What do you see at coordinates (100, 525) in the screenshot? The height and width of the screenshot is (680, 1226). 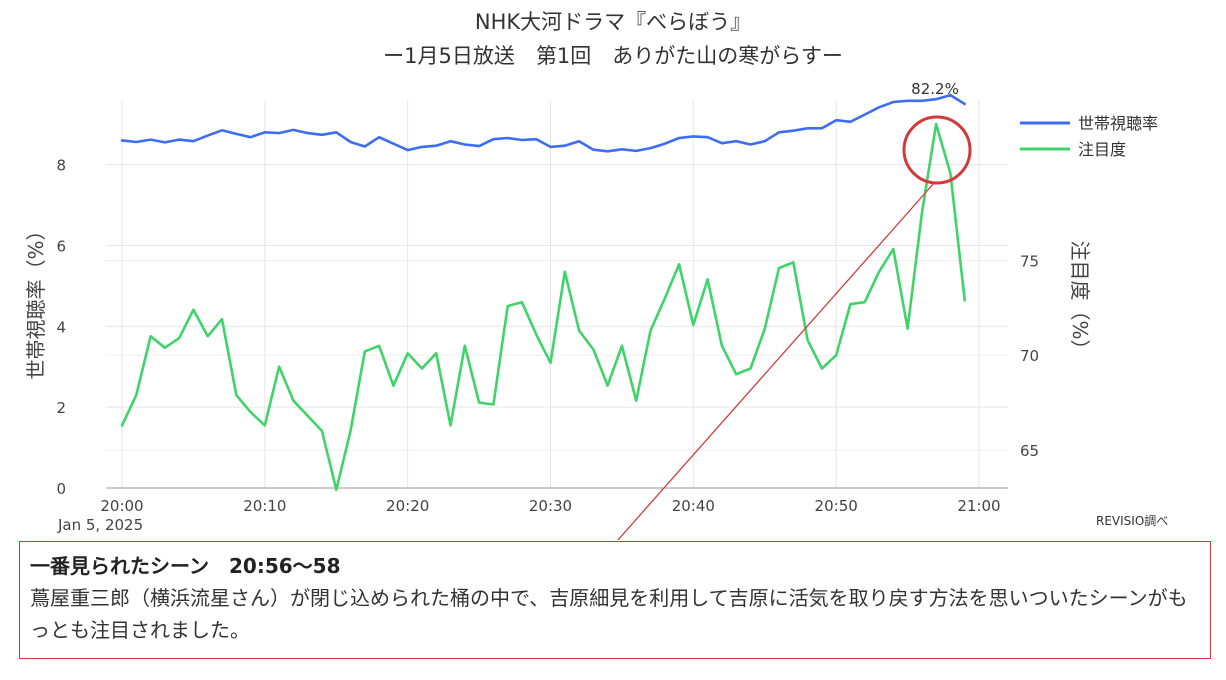 I see `x-date-label: Jan 5, 2025` at bounding box center [100, 525].